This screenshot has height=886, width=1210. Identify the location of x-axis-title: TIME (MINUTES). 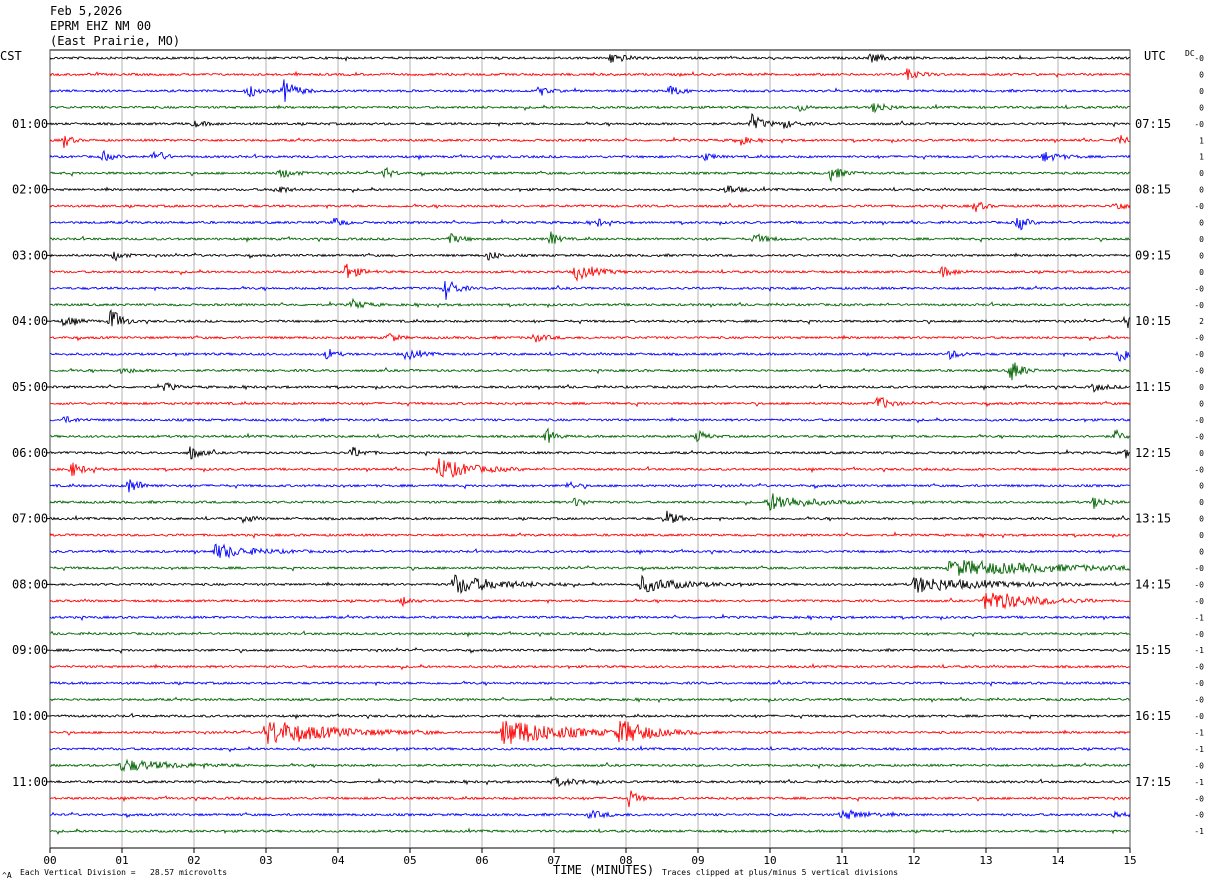
(604, 870).